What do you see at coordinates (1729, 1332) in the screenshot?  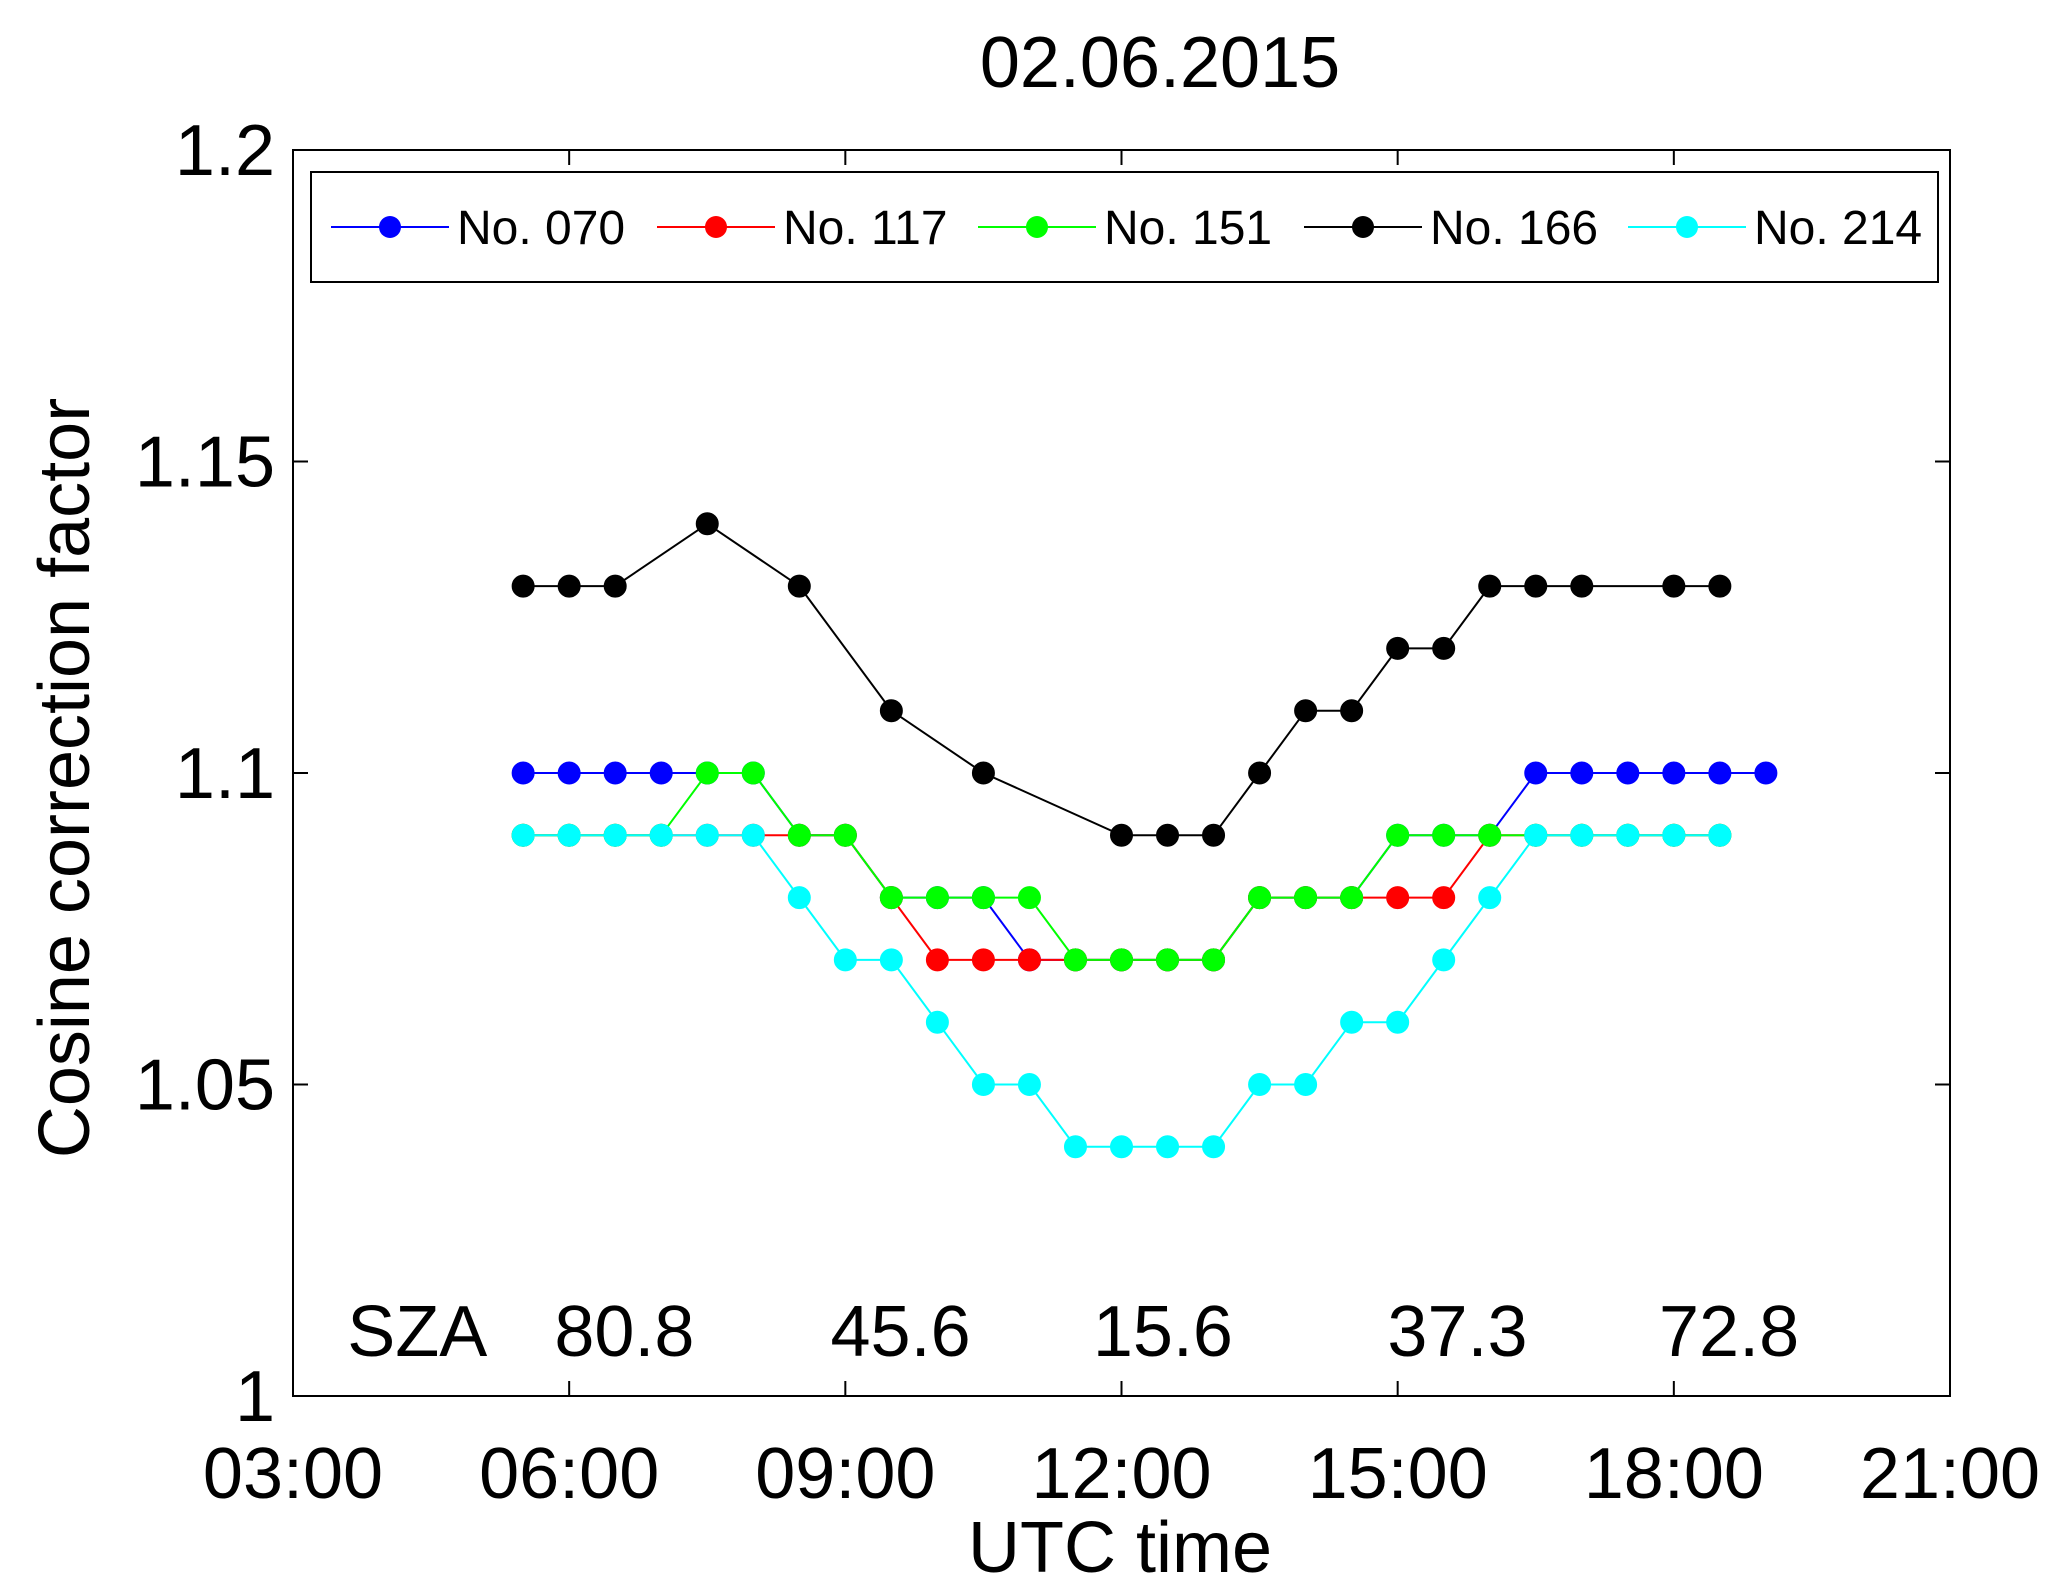 I see `sza-annotation: 72.8` at bounding box center [1729, 1332].